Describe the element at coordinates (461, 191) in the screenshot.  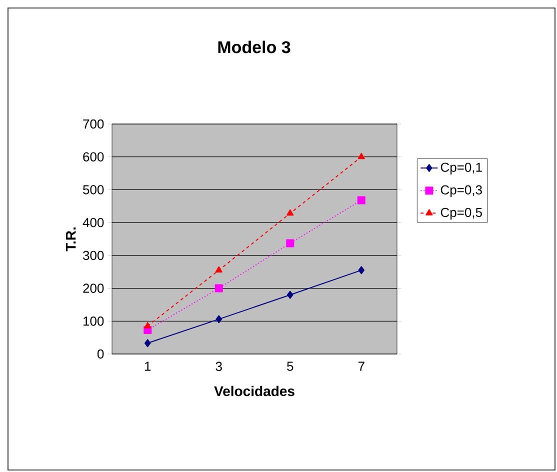
I see `legend-label: Cp=0,3` at that location.